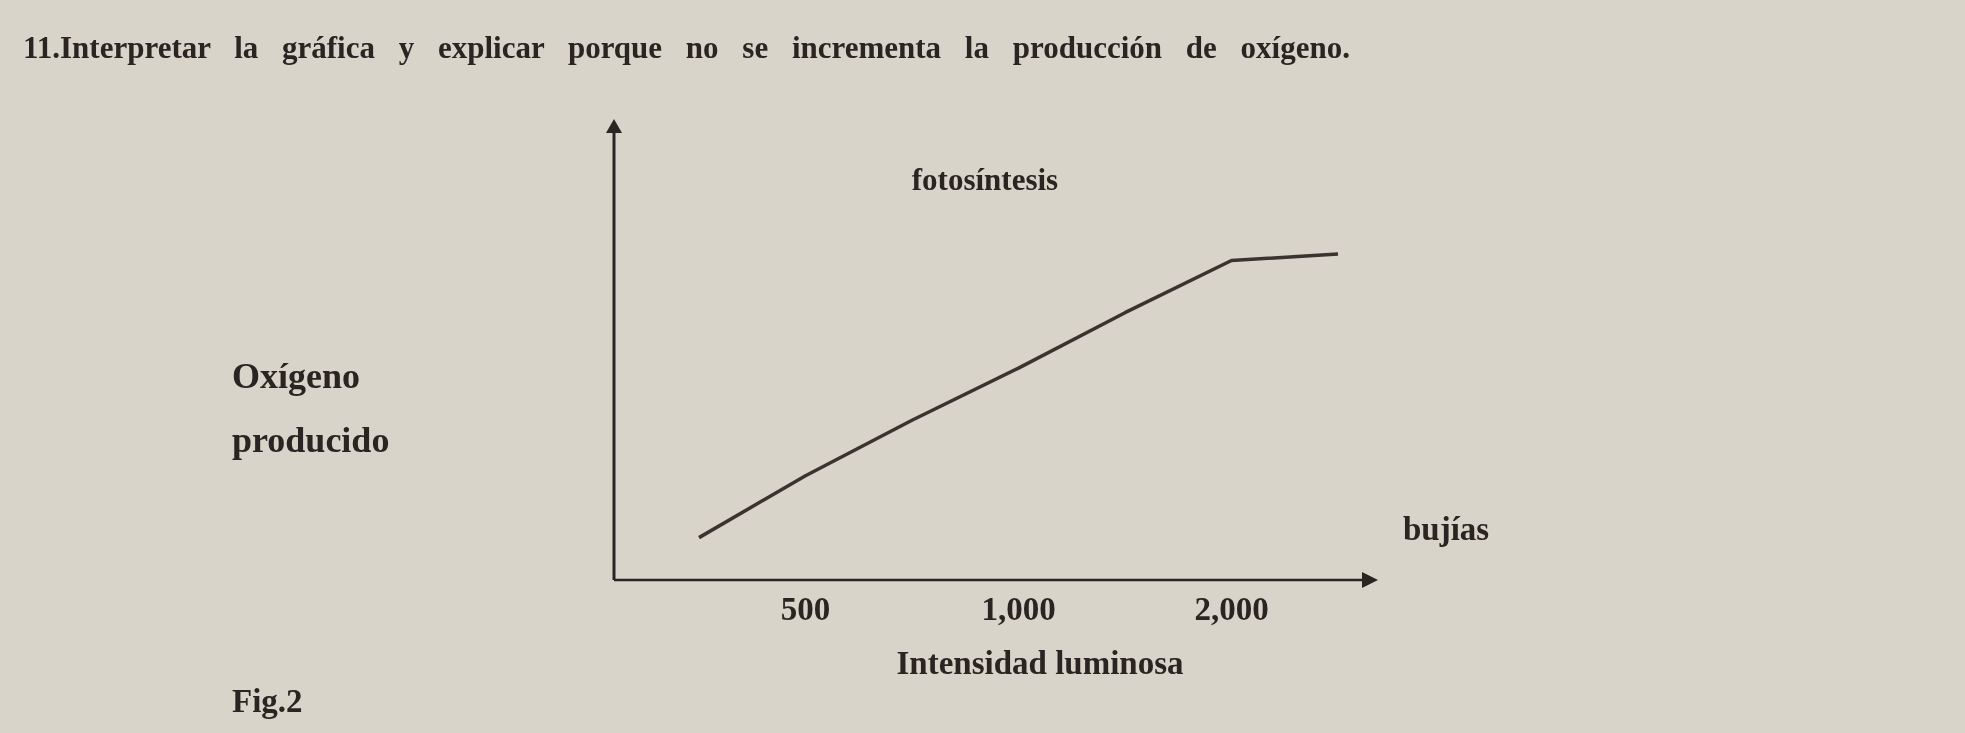 Image resolution: width=1965 pixels, height=733 pixels. What do you see at coordinates (1040, 663) in the screenshot?
I see `x-axis-title: Intensidad luminosa` at bounding box center [1040, 663].